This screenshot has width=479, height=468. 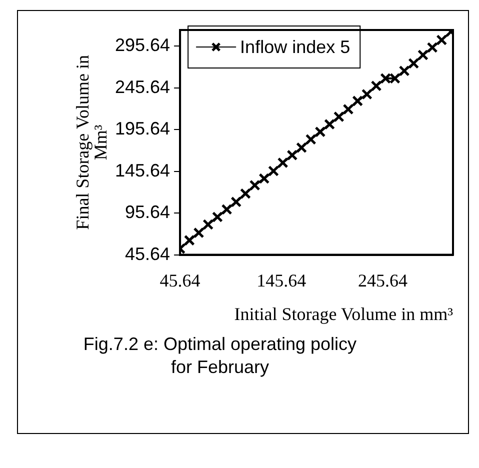 I want to click on x-tick-label: 245.64, so click(x=383, y=280).